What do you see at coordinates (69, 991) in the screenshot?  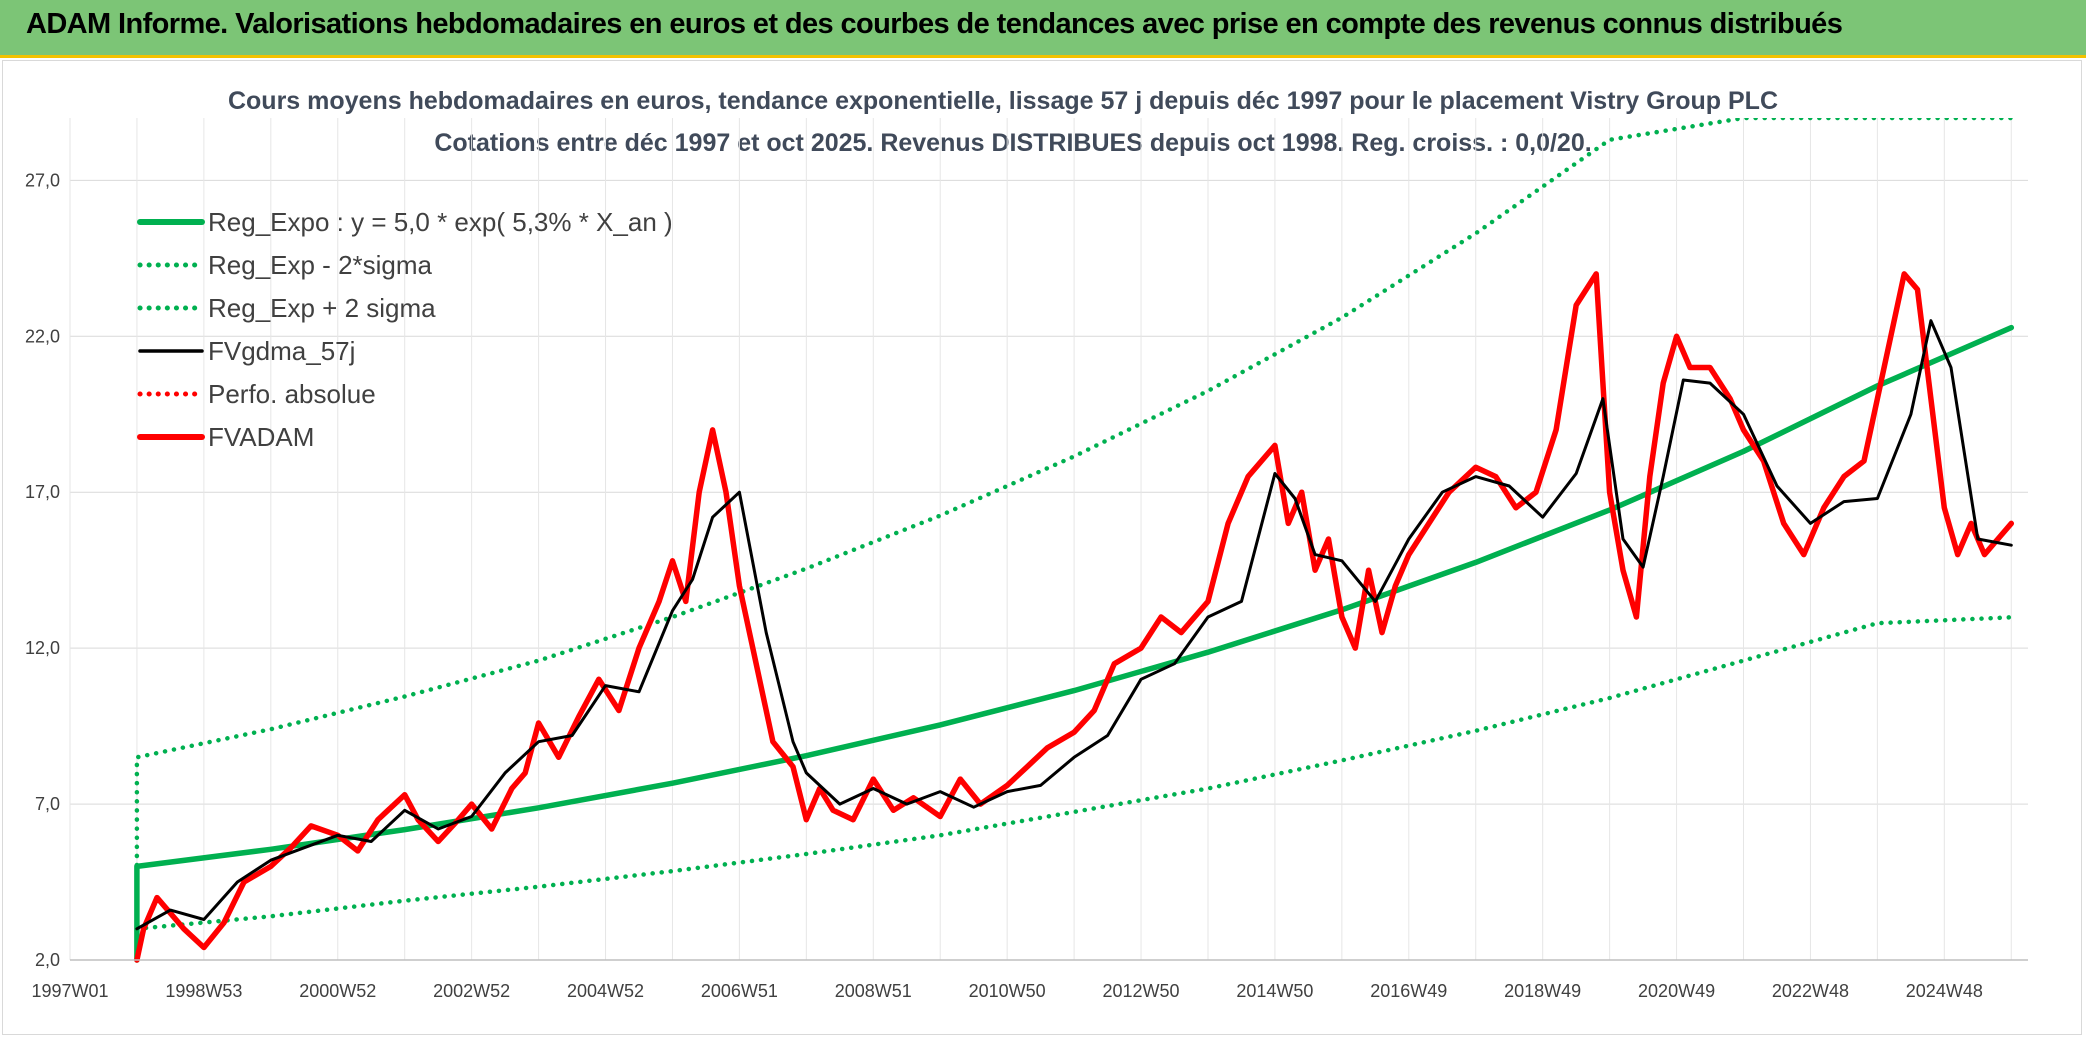 I see `x-tick-label: 1997W01` at bounding box center [69, 991].